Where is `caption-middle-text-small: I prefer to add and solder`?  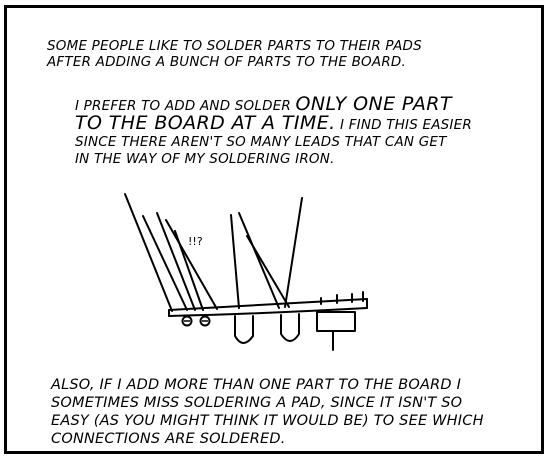 caption-middle-text-small: I prefer to add and solder is located at coordinates (185, 106).